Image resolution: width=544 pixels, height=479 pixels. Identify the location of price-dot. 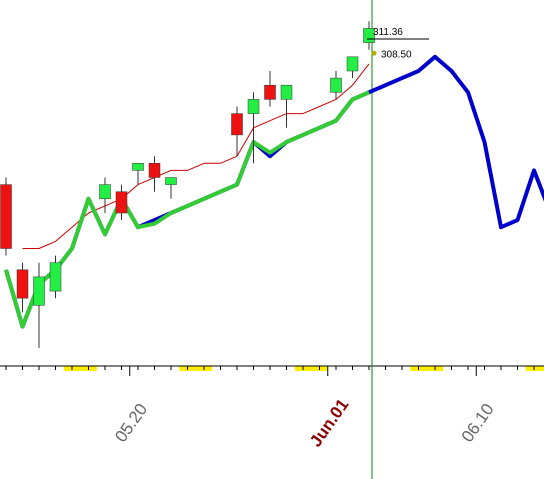
(374, 53).